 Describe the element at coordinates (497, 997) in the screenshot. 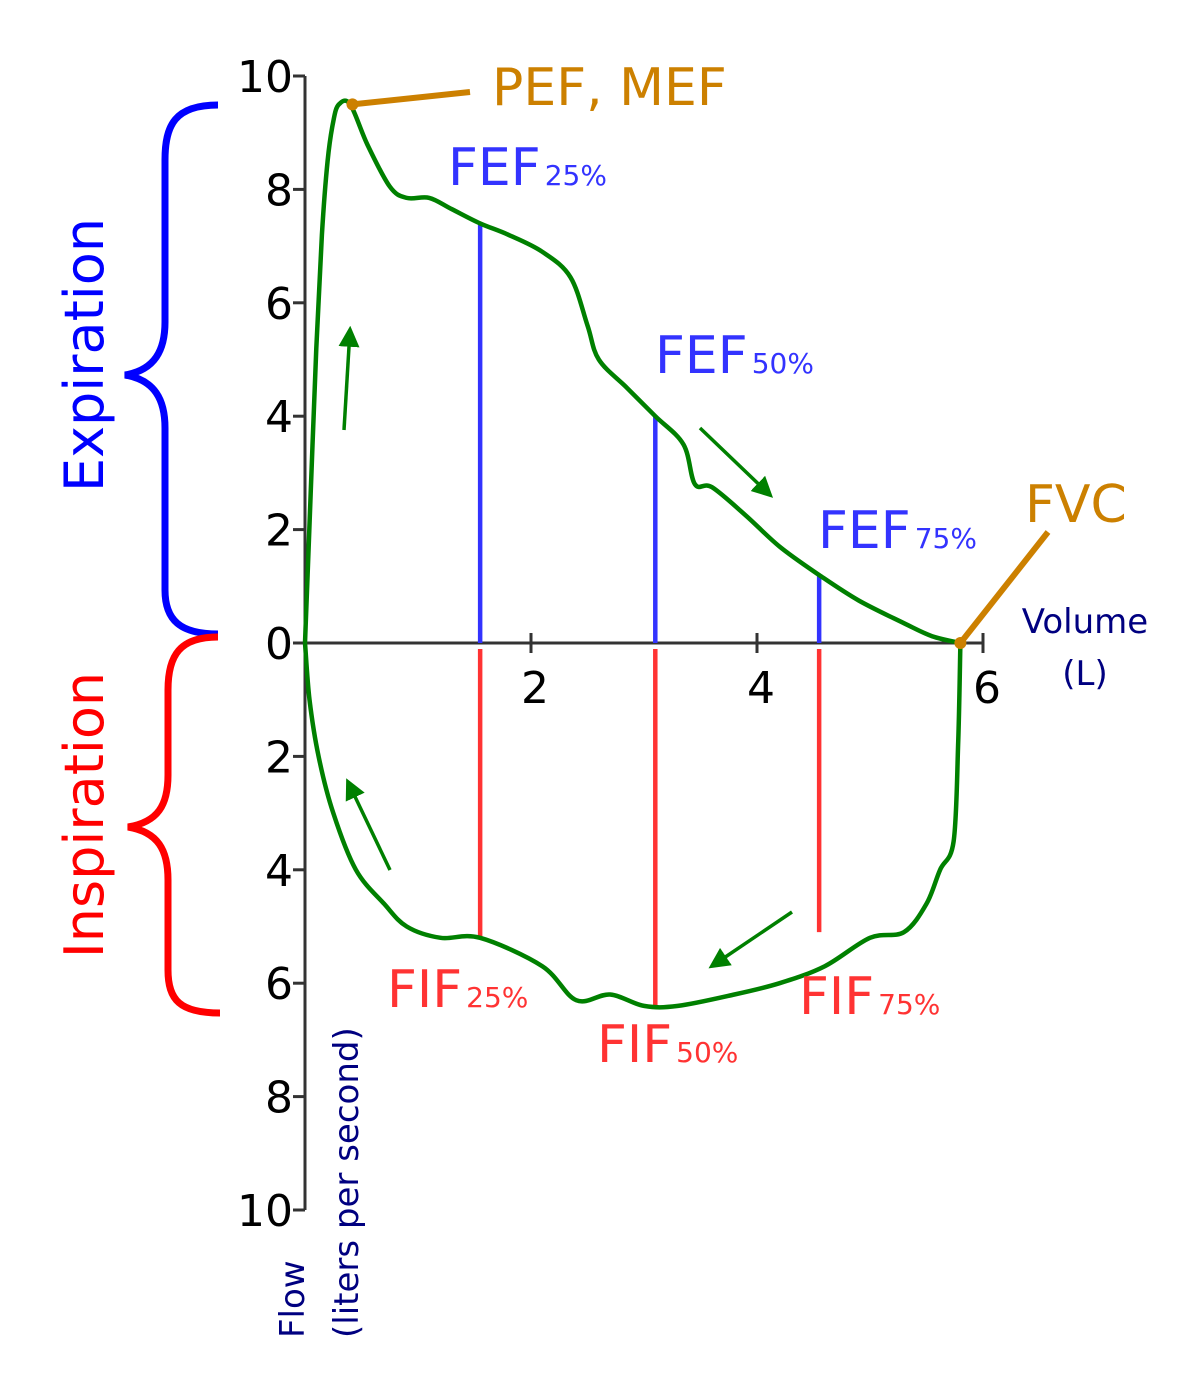

I see `fif-label-sub: 25%` at that location.